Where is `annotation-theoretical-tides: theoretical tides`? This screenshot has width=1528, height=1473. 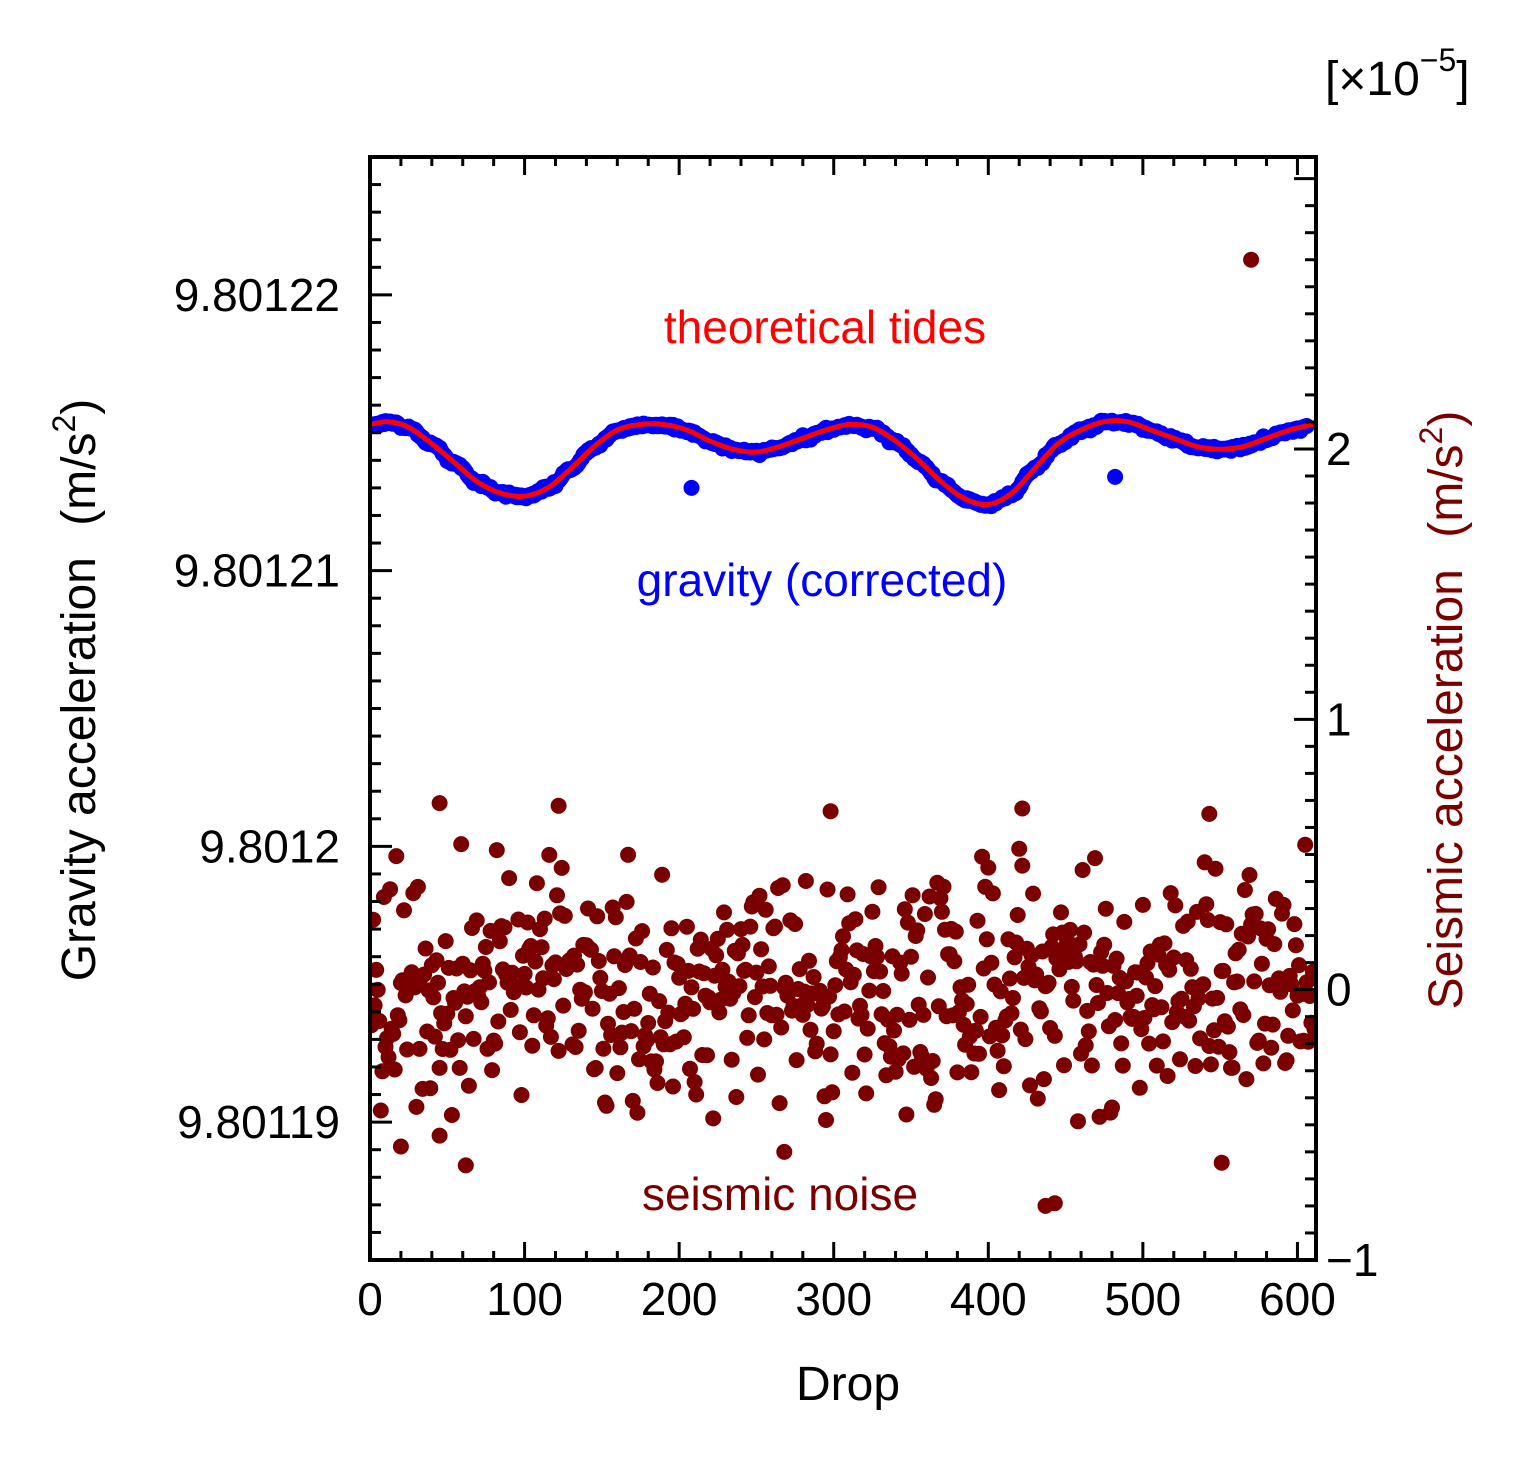
annotation-theoretical-tides: theoretical tides is located at coordinates (825, 327).